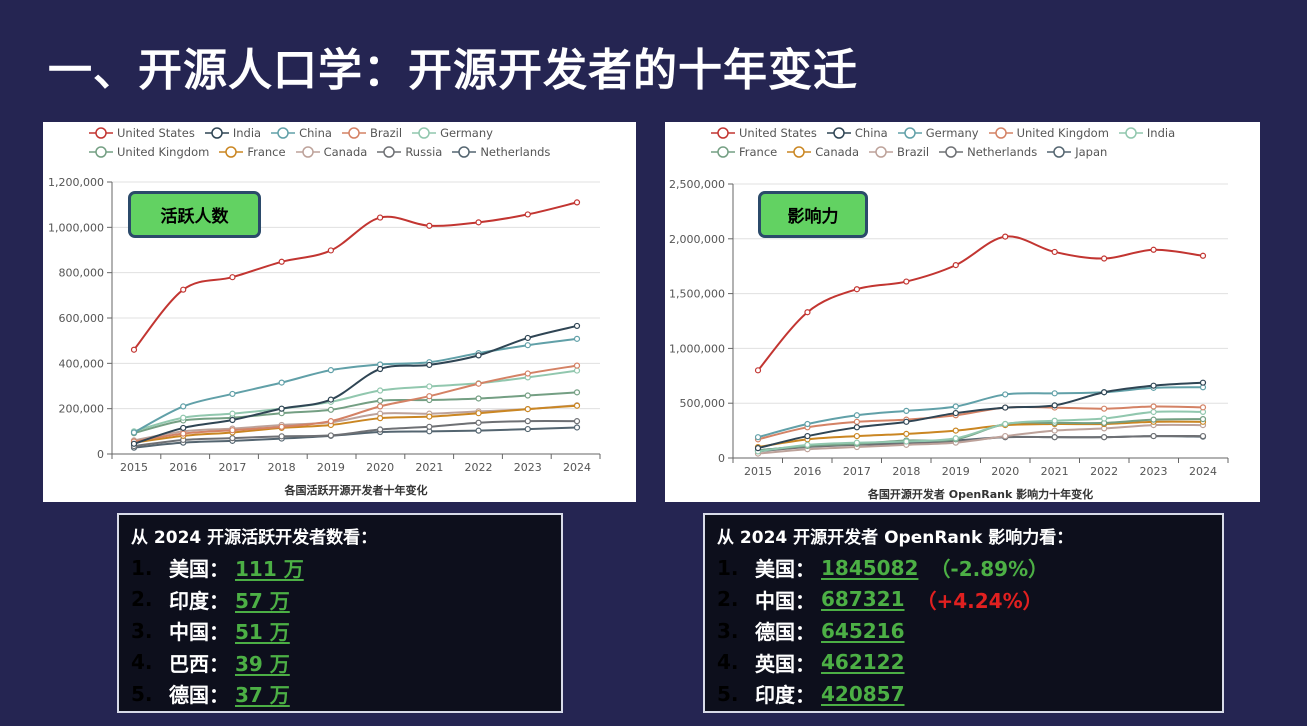  What do you see at coordinates (758, 152) in the screenshot?
I see `legend-label: France` at bounding box center [758, 152].